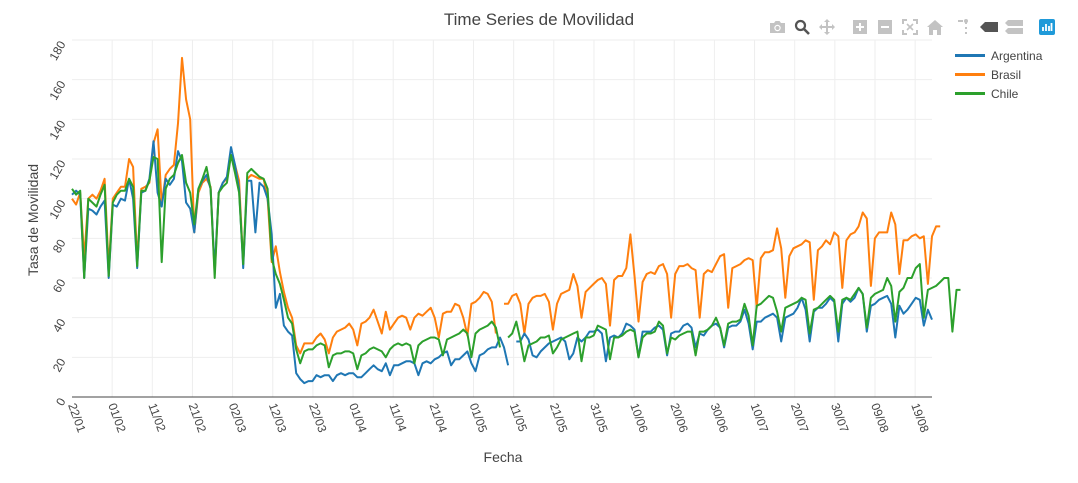 This screenshot has width=1078, height=483. Describe the element at coordinates (964, 27) in the screenshot. I see `spike-lines-icon` at that location.